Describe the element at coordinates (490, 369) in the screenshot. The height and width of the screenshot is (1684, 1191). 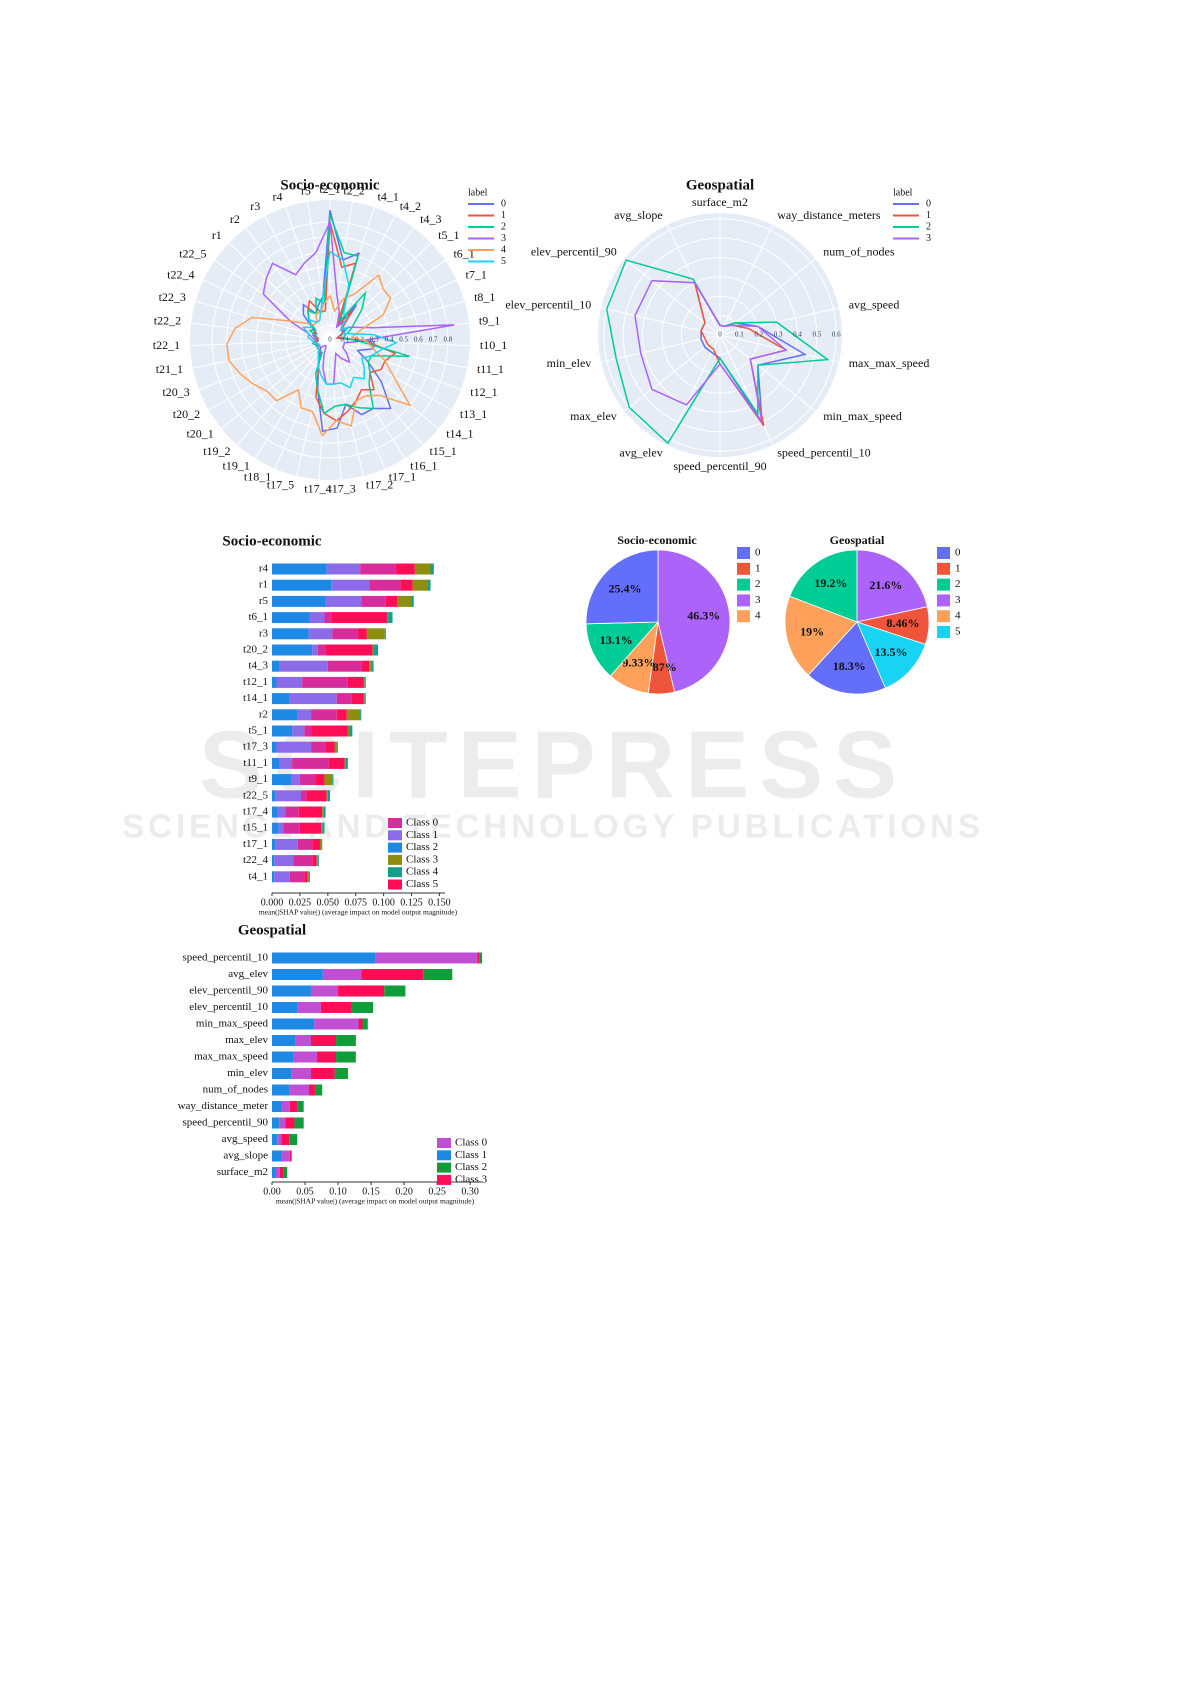
I see `axis-label: t11_1` at that location.